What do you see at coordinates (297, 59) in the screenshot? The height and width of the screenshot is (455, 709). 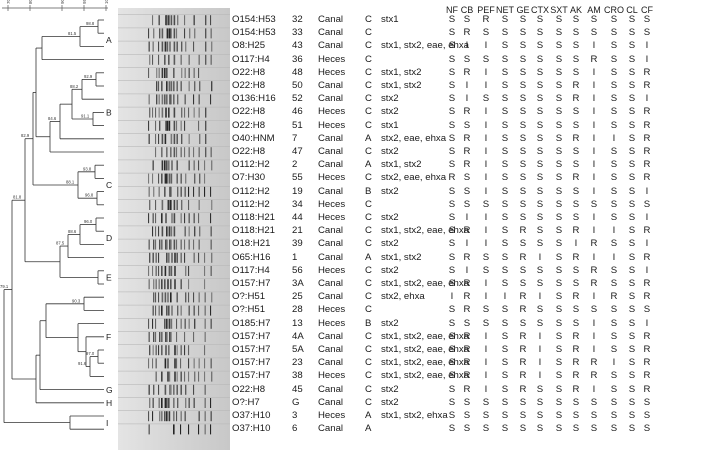 I see `cell-strain: 36` at bounding box center [297, 59].